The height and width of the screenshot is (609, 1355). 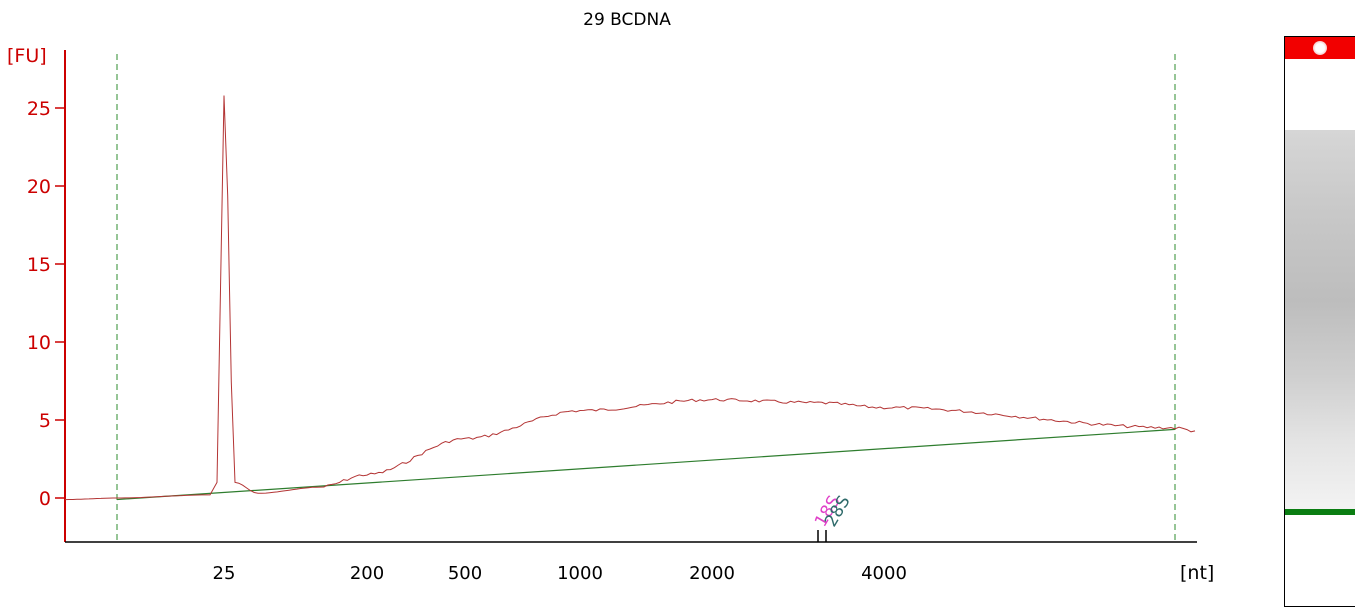 I want to click on x-tick-label: 500, so click(x=465, y=573).